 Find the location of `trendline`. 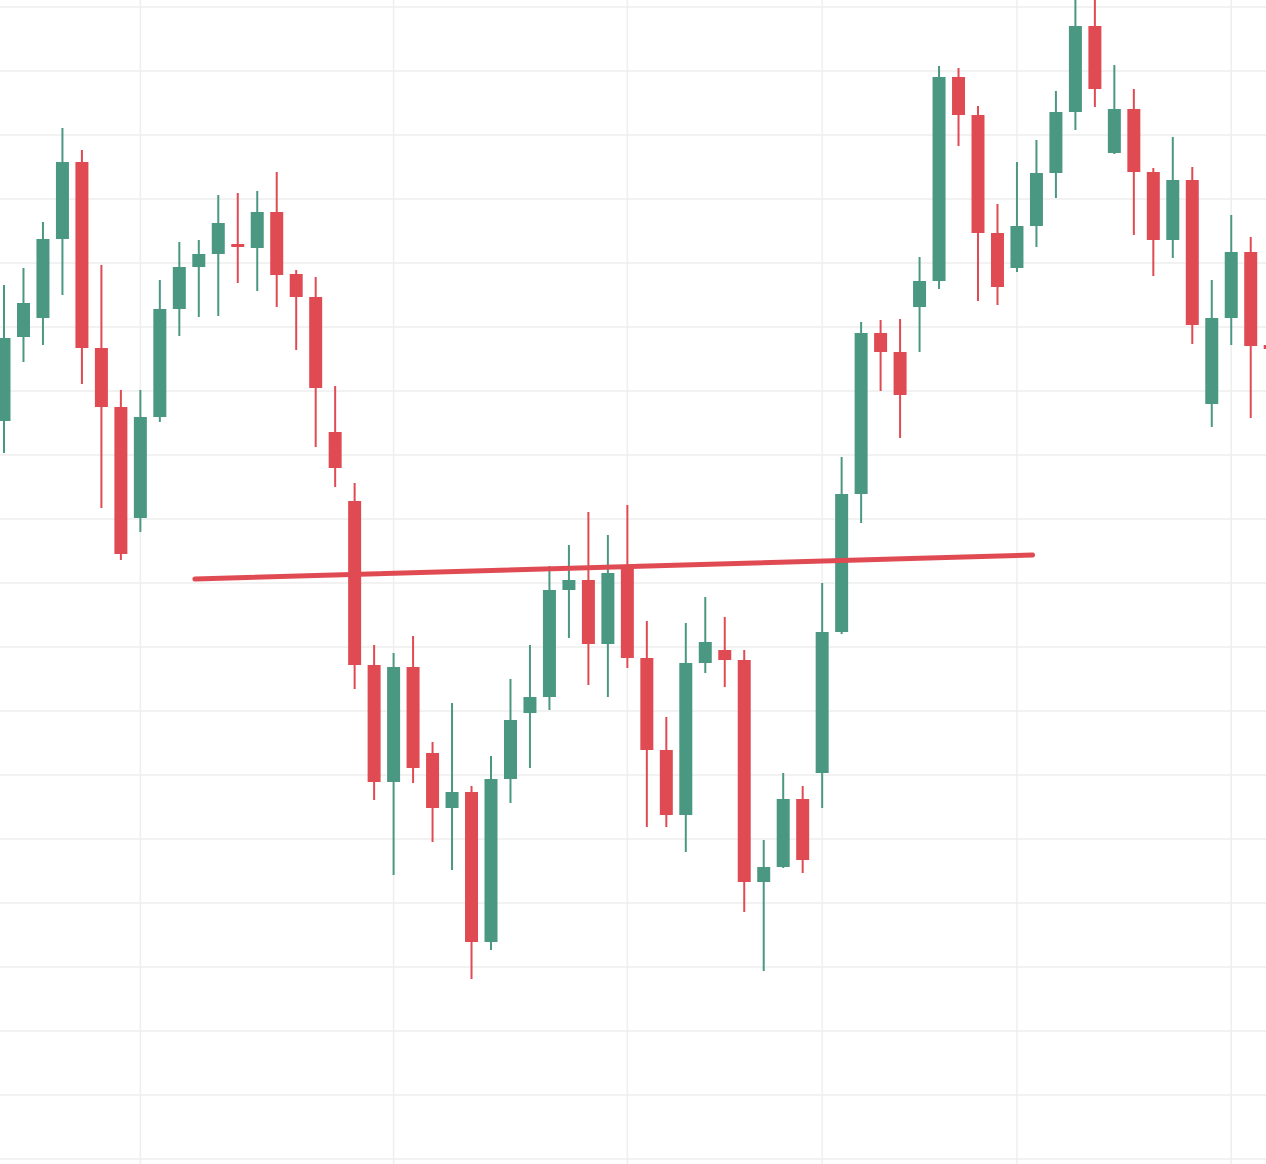

trendline is located at coordinates (614, 567).